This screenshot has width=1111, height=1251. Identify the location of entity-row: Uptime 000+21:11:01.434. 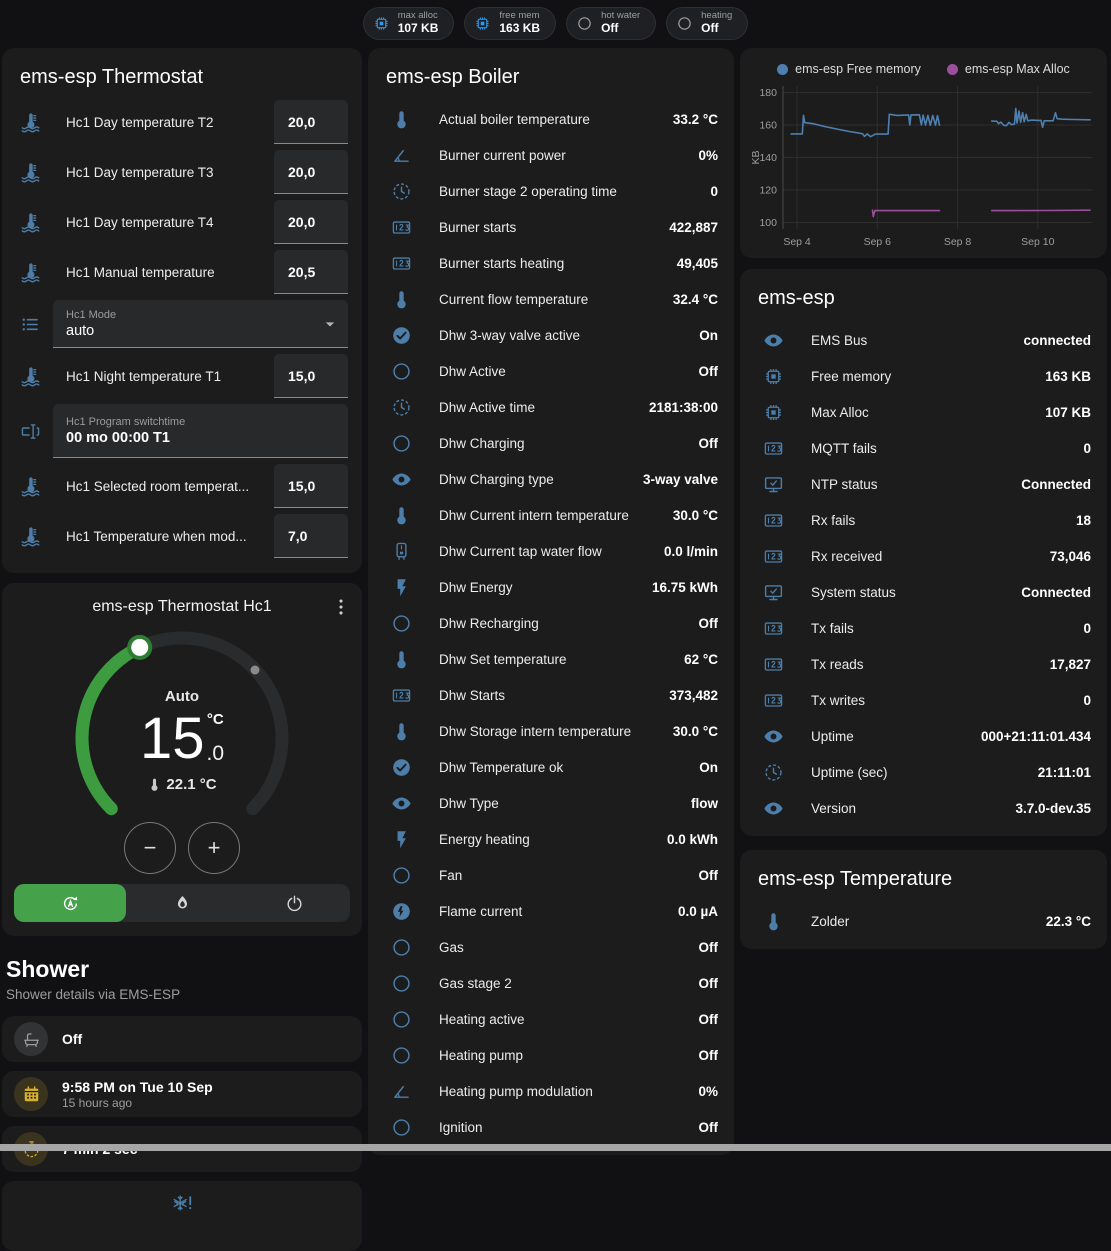
(923, 736).